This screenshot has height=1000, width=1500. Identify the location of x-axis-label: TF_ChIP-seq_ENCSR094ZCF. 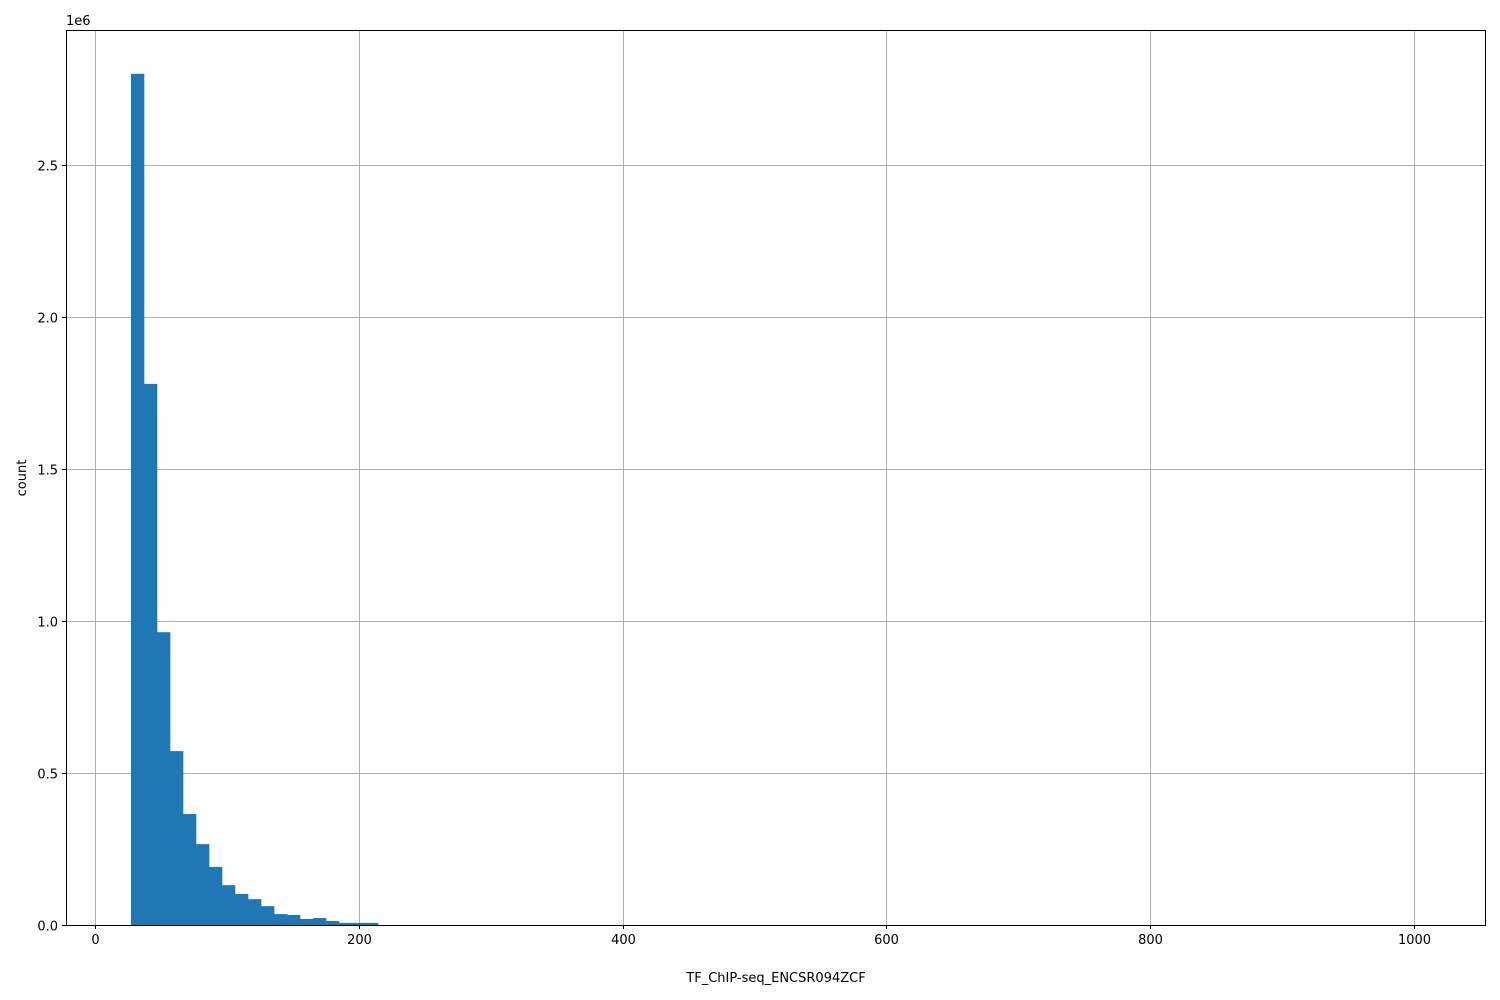
(775, 978).